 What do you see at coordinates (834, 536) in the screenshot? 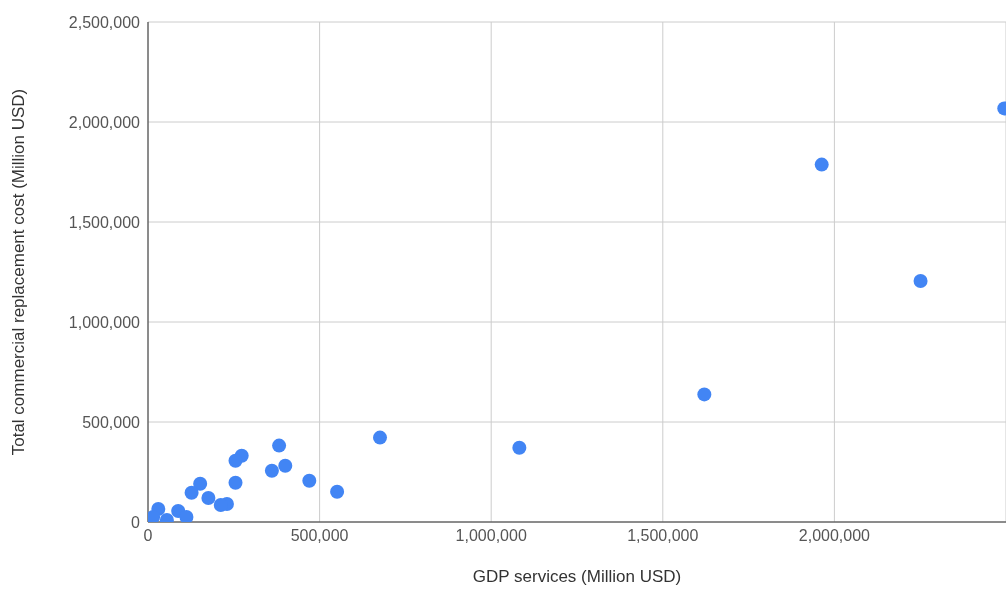
I see `x-tick-label: 2,000,000` at bounding box center [834, 536].